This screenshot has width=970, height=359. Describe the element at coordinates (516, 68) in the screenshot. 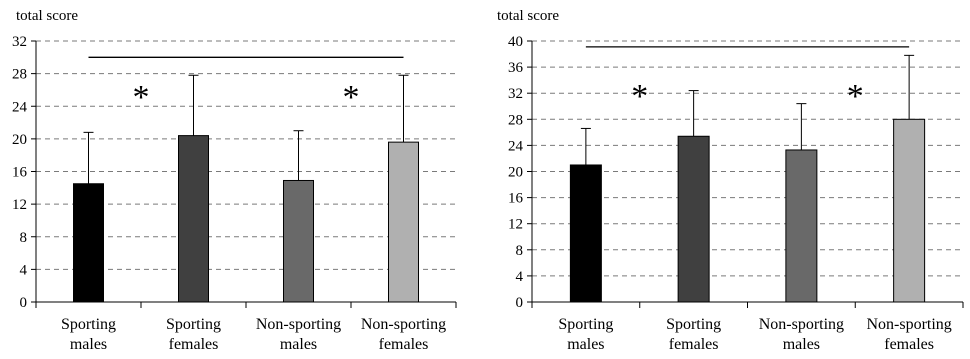

I see `y-tick-label: 36` at that location.